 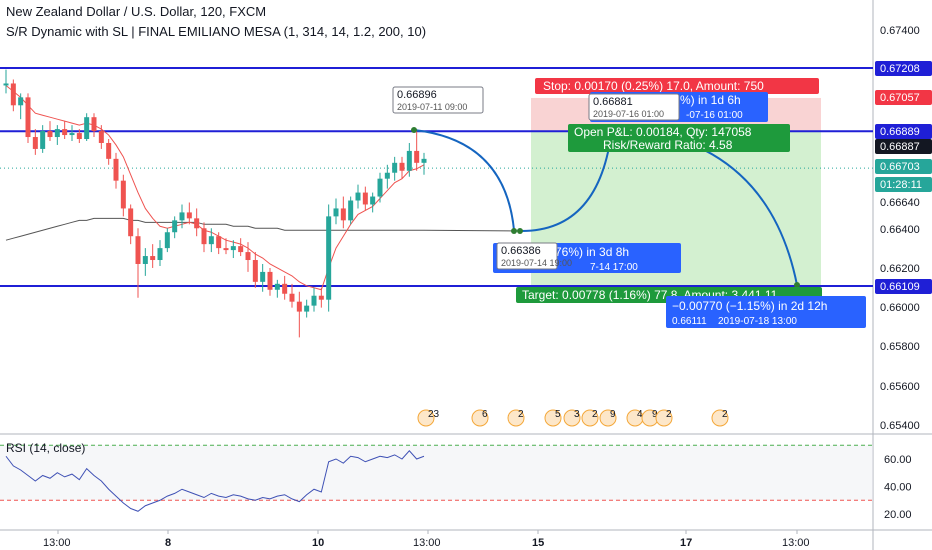 What do you see at coordinates (900, 147) in the screenshot?
I see `svg-text: 0.66887` at bounding box center [900, 147].